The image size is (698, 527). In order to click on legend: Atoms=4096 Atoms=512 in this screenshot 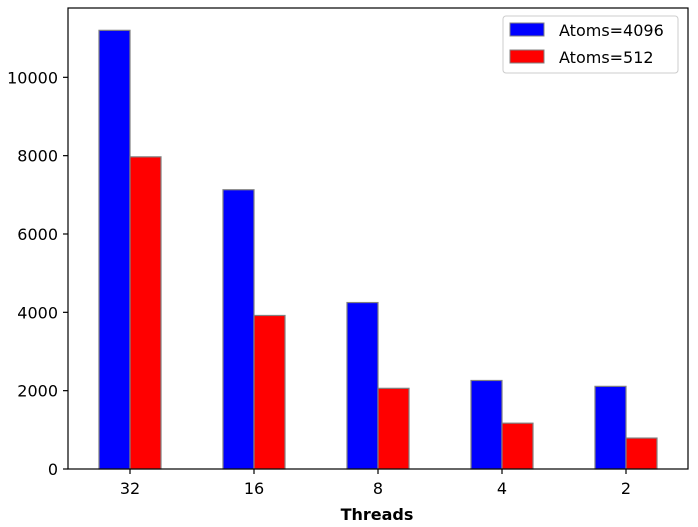, I will do `click(590, 44)`.